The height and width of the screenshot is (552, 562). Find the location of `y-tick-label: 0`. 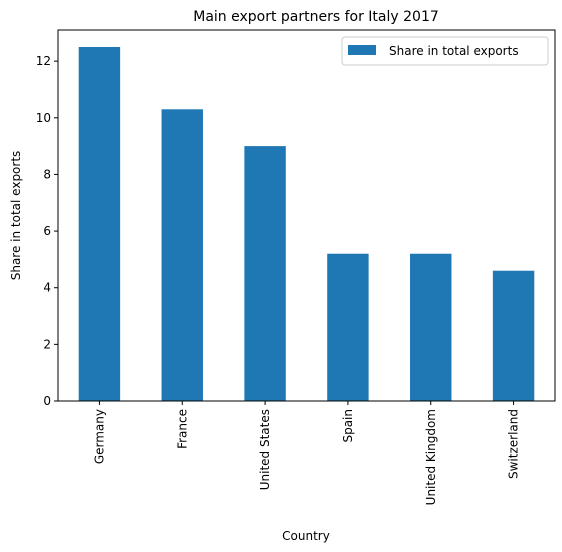

y-tick-label: 0 is located at coordinates (47, 401).